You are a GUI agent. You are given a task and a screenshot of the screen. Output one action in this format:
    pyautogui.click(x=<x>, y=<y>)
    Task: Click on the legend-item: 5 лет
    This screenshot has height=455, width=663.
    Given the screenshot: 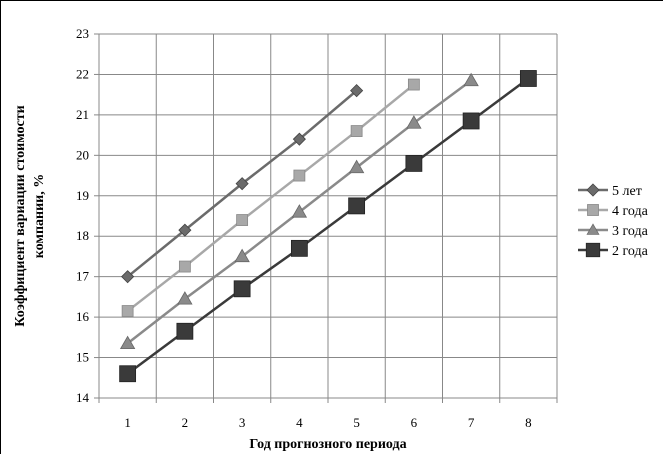 What is the action you would take?
    pyautogui.click(x=610, y=191)
    